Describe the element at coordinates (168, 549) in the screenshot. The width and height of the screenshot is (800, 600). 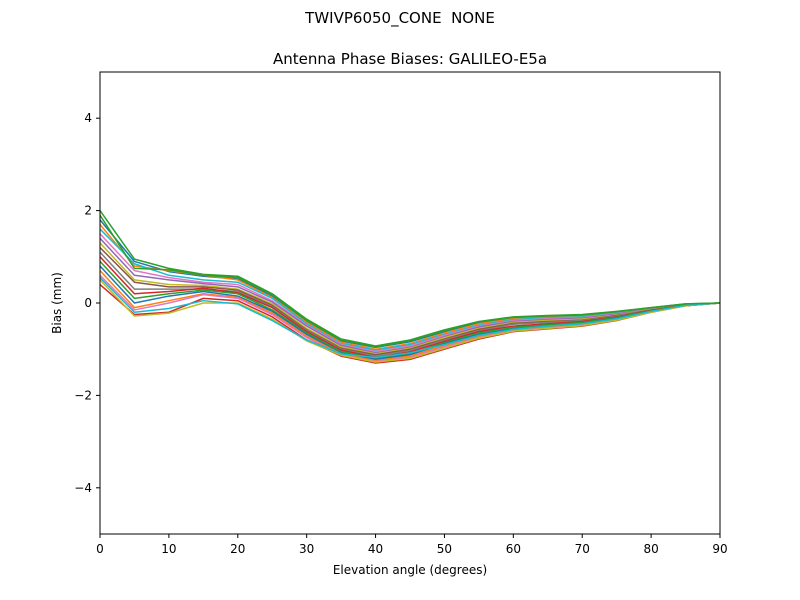
I see `x-tick-label: 10` at that location.